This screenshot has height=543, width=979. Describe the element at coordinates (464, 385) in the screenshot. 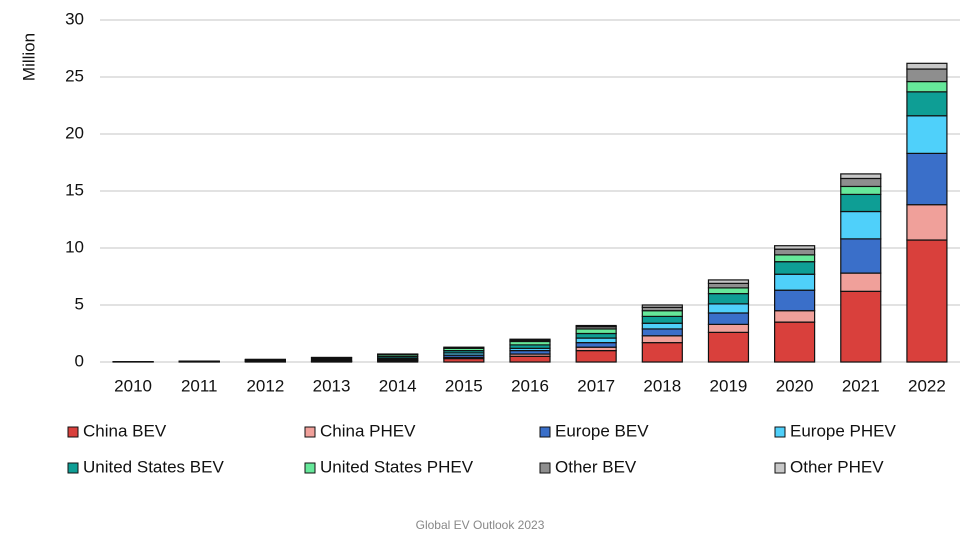

I see `x-tick-label: 2015` at that location.